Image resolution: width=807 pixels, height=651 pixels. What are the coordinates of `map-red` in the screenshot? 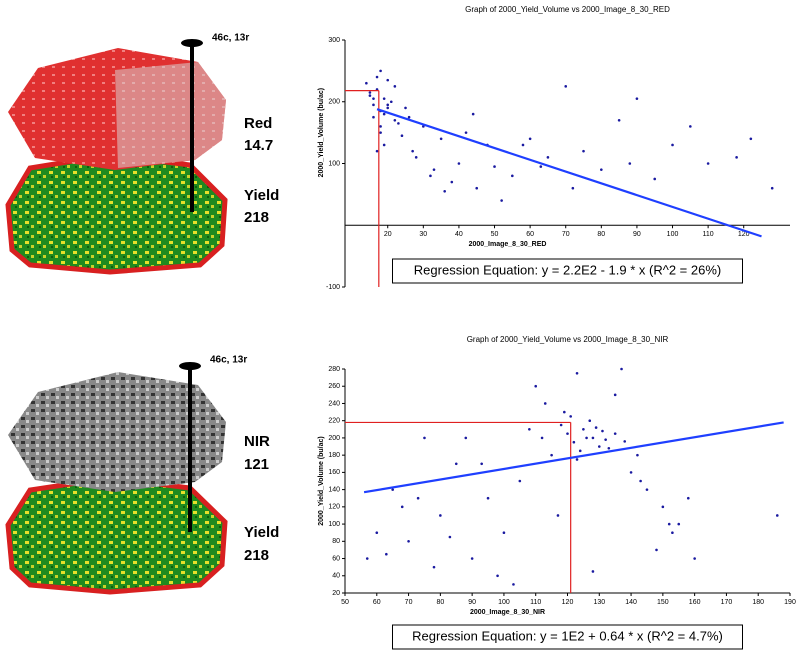 It's located at (116, 157).